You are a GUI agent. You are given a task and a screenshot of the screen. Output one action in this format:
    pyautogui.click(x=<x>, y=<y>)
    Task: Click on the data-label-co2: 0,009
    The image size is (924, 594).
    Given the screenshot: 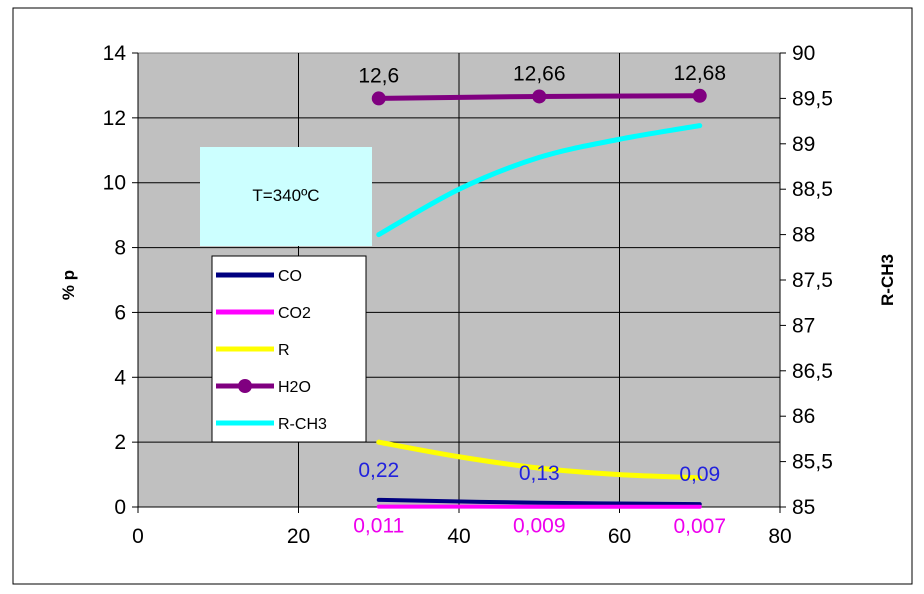 What is the action you would take?
    pyautogui.click(x=539, y=526)
    